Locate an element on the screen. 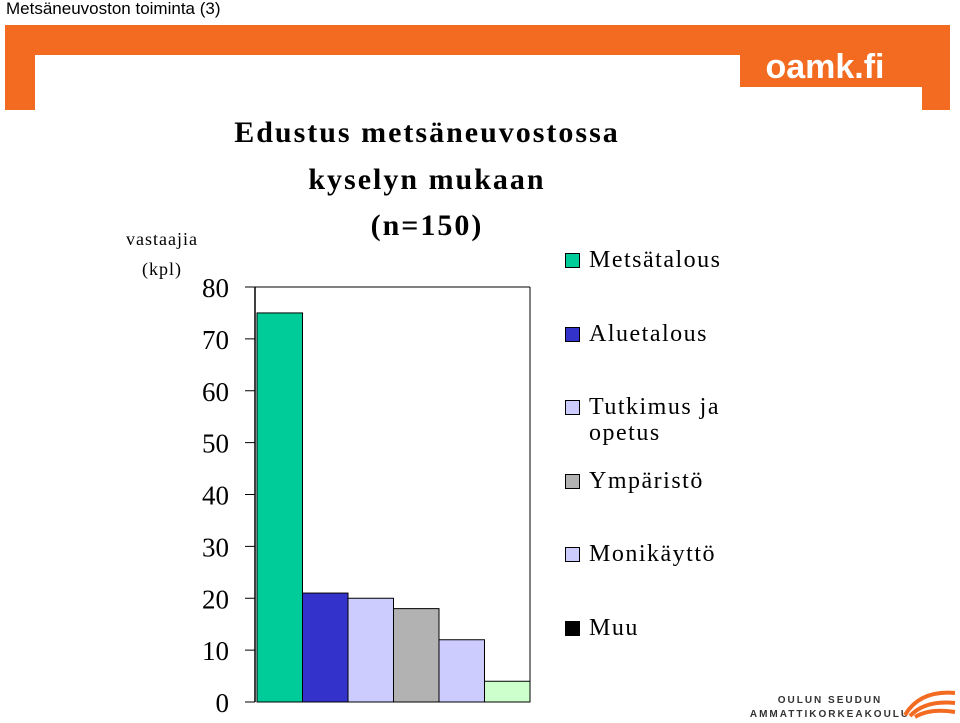 The image size is (960, 723). legend-entry: Aluetalous is located at coordinates (660, 334).